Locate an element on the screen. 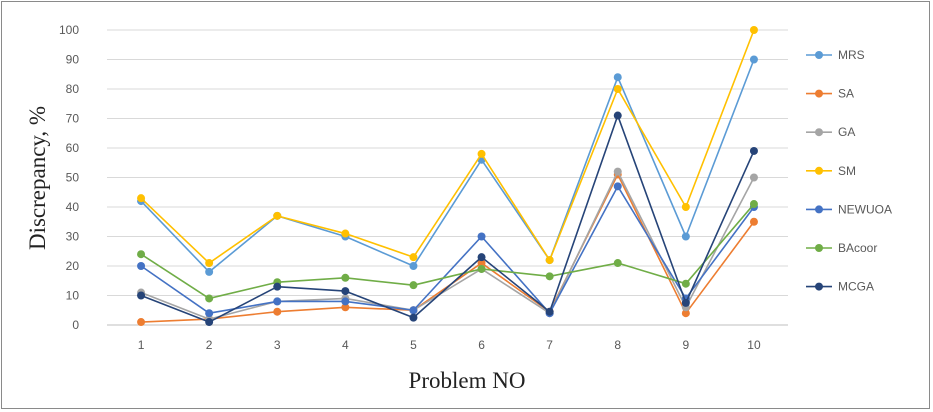 Image resolution: width=933 pixels, height=412 pixels. legend-item-mcga: MCGA is located at coordinates (840, 287).